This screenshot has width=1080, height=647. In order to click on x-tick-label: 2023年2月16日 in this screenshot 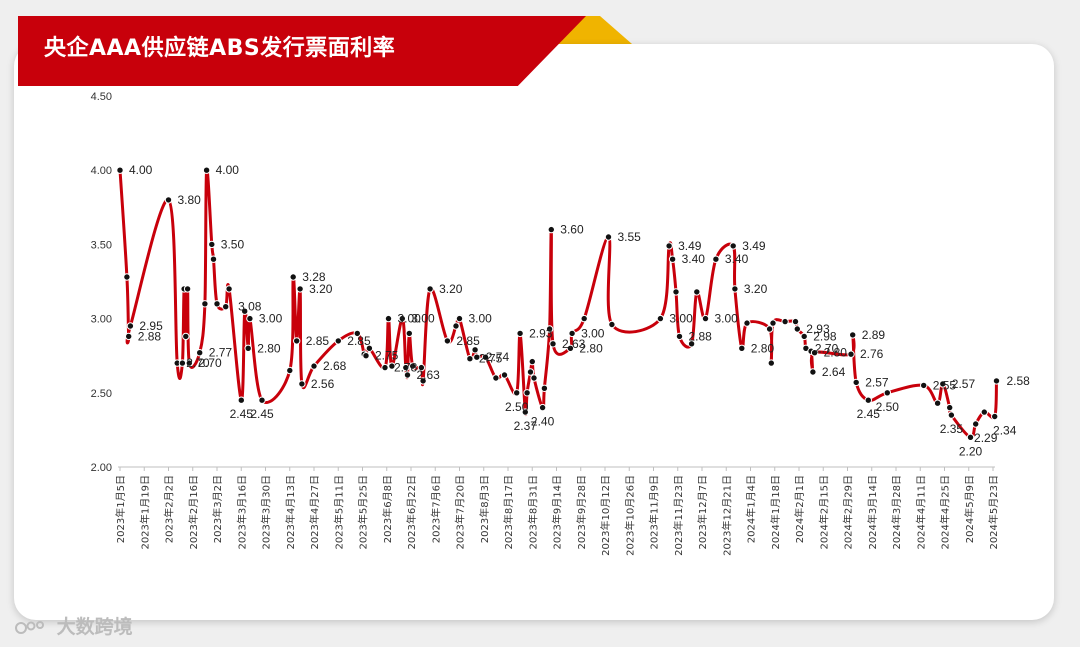, I will do `click(193, 512)`.